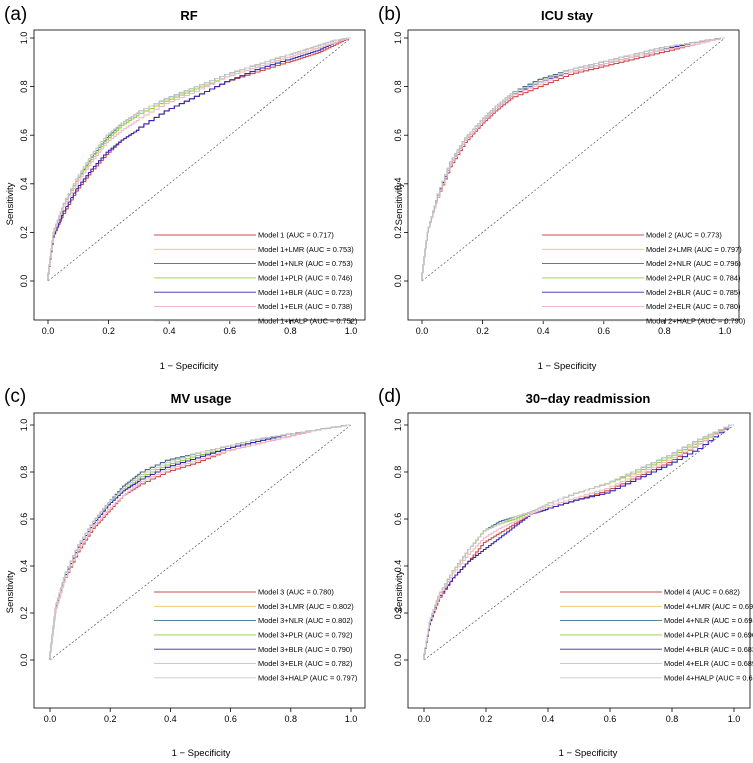 This screenshot has width=753, height=763. Describe the element at coordinates (305, 649) in the screenshot. I see `legend-label: Model 3+BLR (AUC = 0.790)` at that location.